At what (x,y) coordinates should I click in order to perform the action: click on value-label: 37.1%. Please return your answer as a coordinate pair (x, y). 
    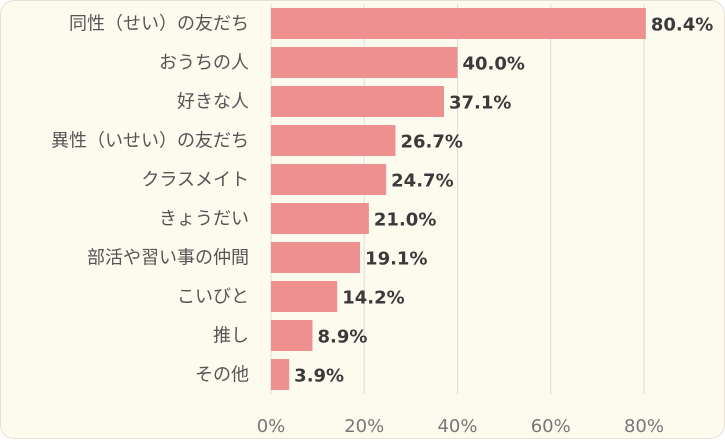
    Looking at the image, I should click on (480, 103).